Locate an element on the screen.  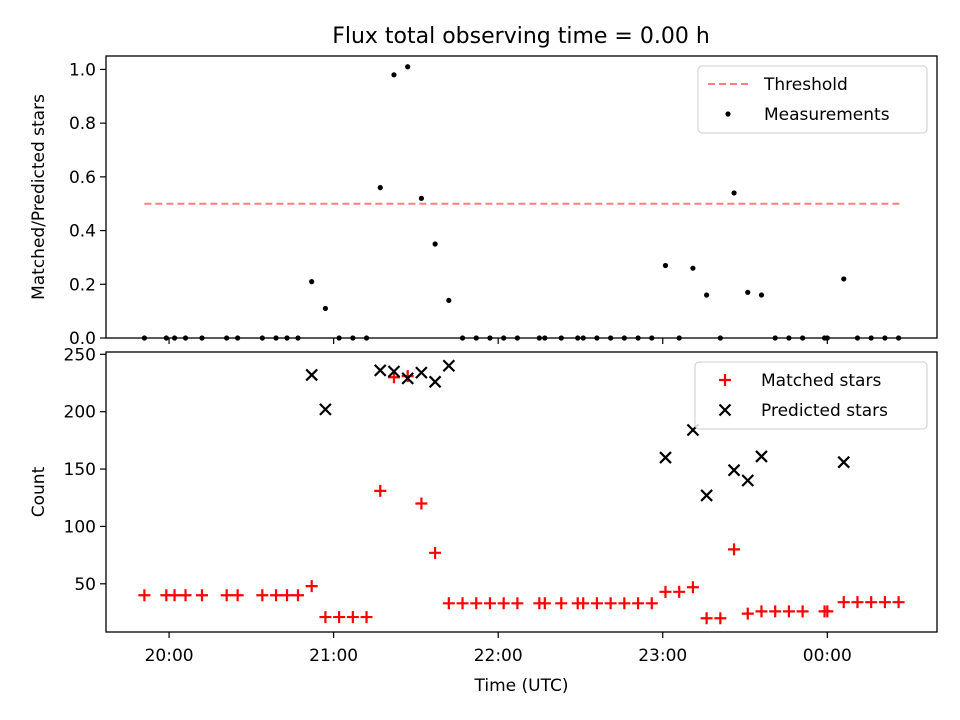
x-tick-label: 23:00 is located at coordinates (662, 656).